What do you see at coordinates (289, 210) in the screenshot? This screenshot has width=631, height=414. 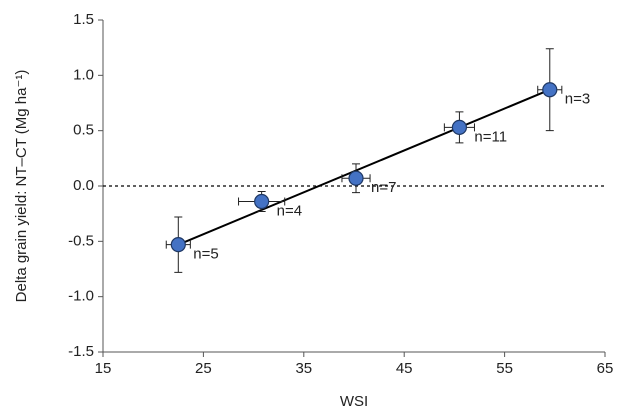 I see `point-annotation: n=4` at bounding box center [289, 210].